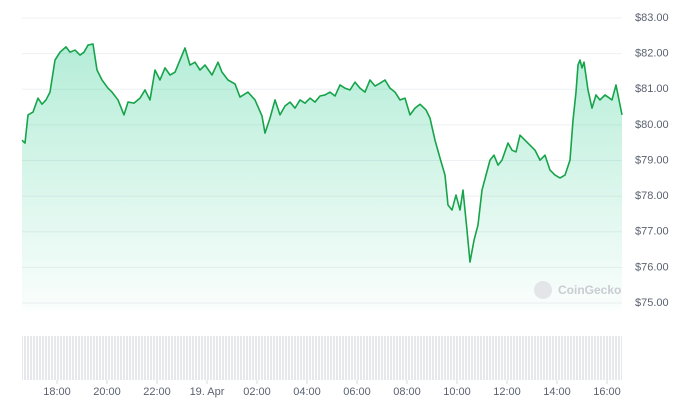  What do you see at coordinates (652, 54) in the screenshot?
I see `y-tick-label: $82.00` at bounding box center [652, 54].